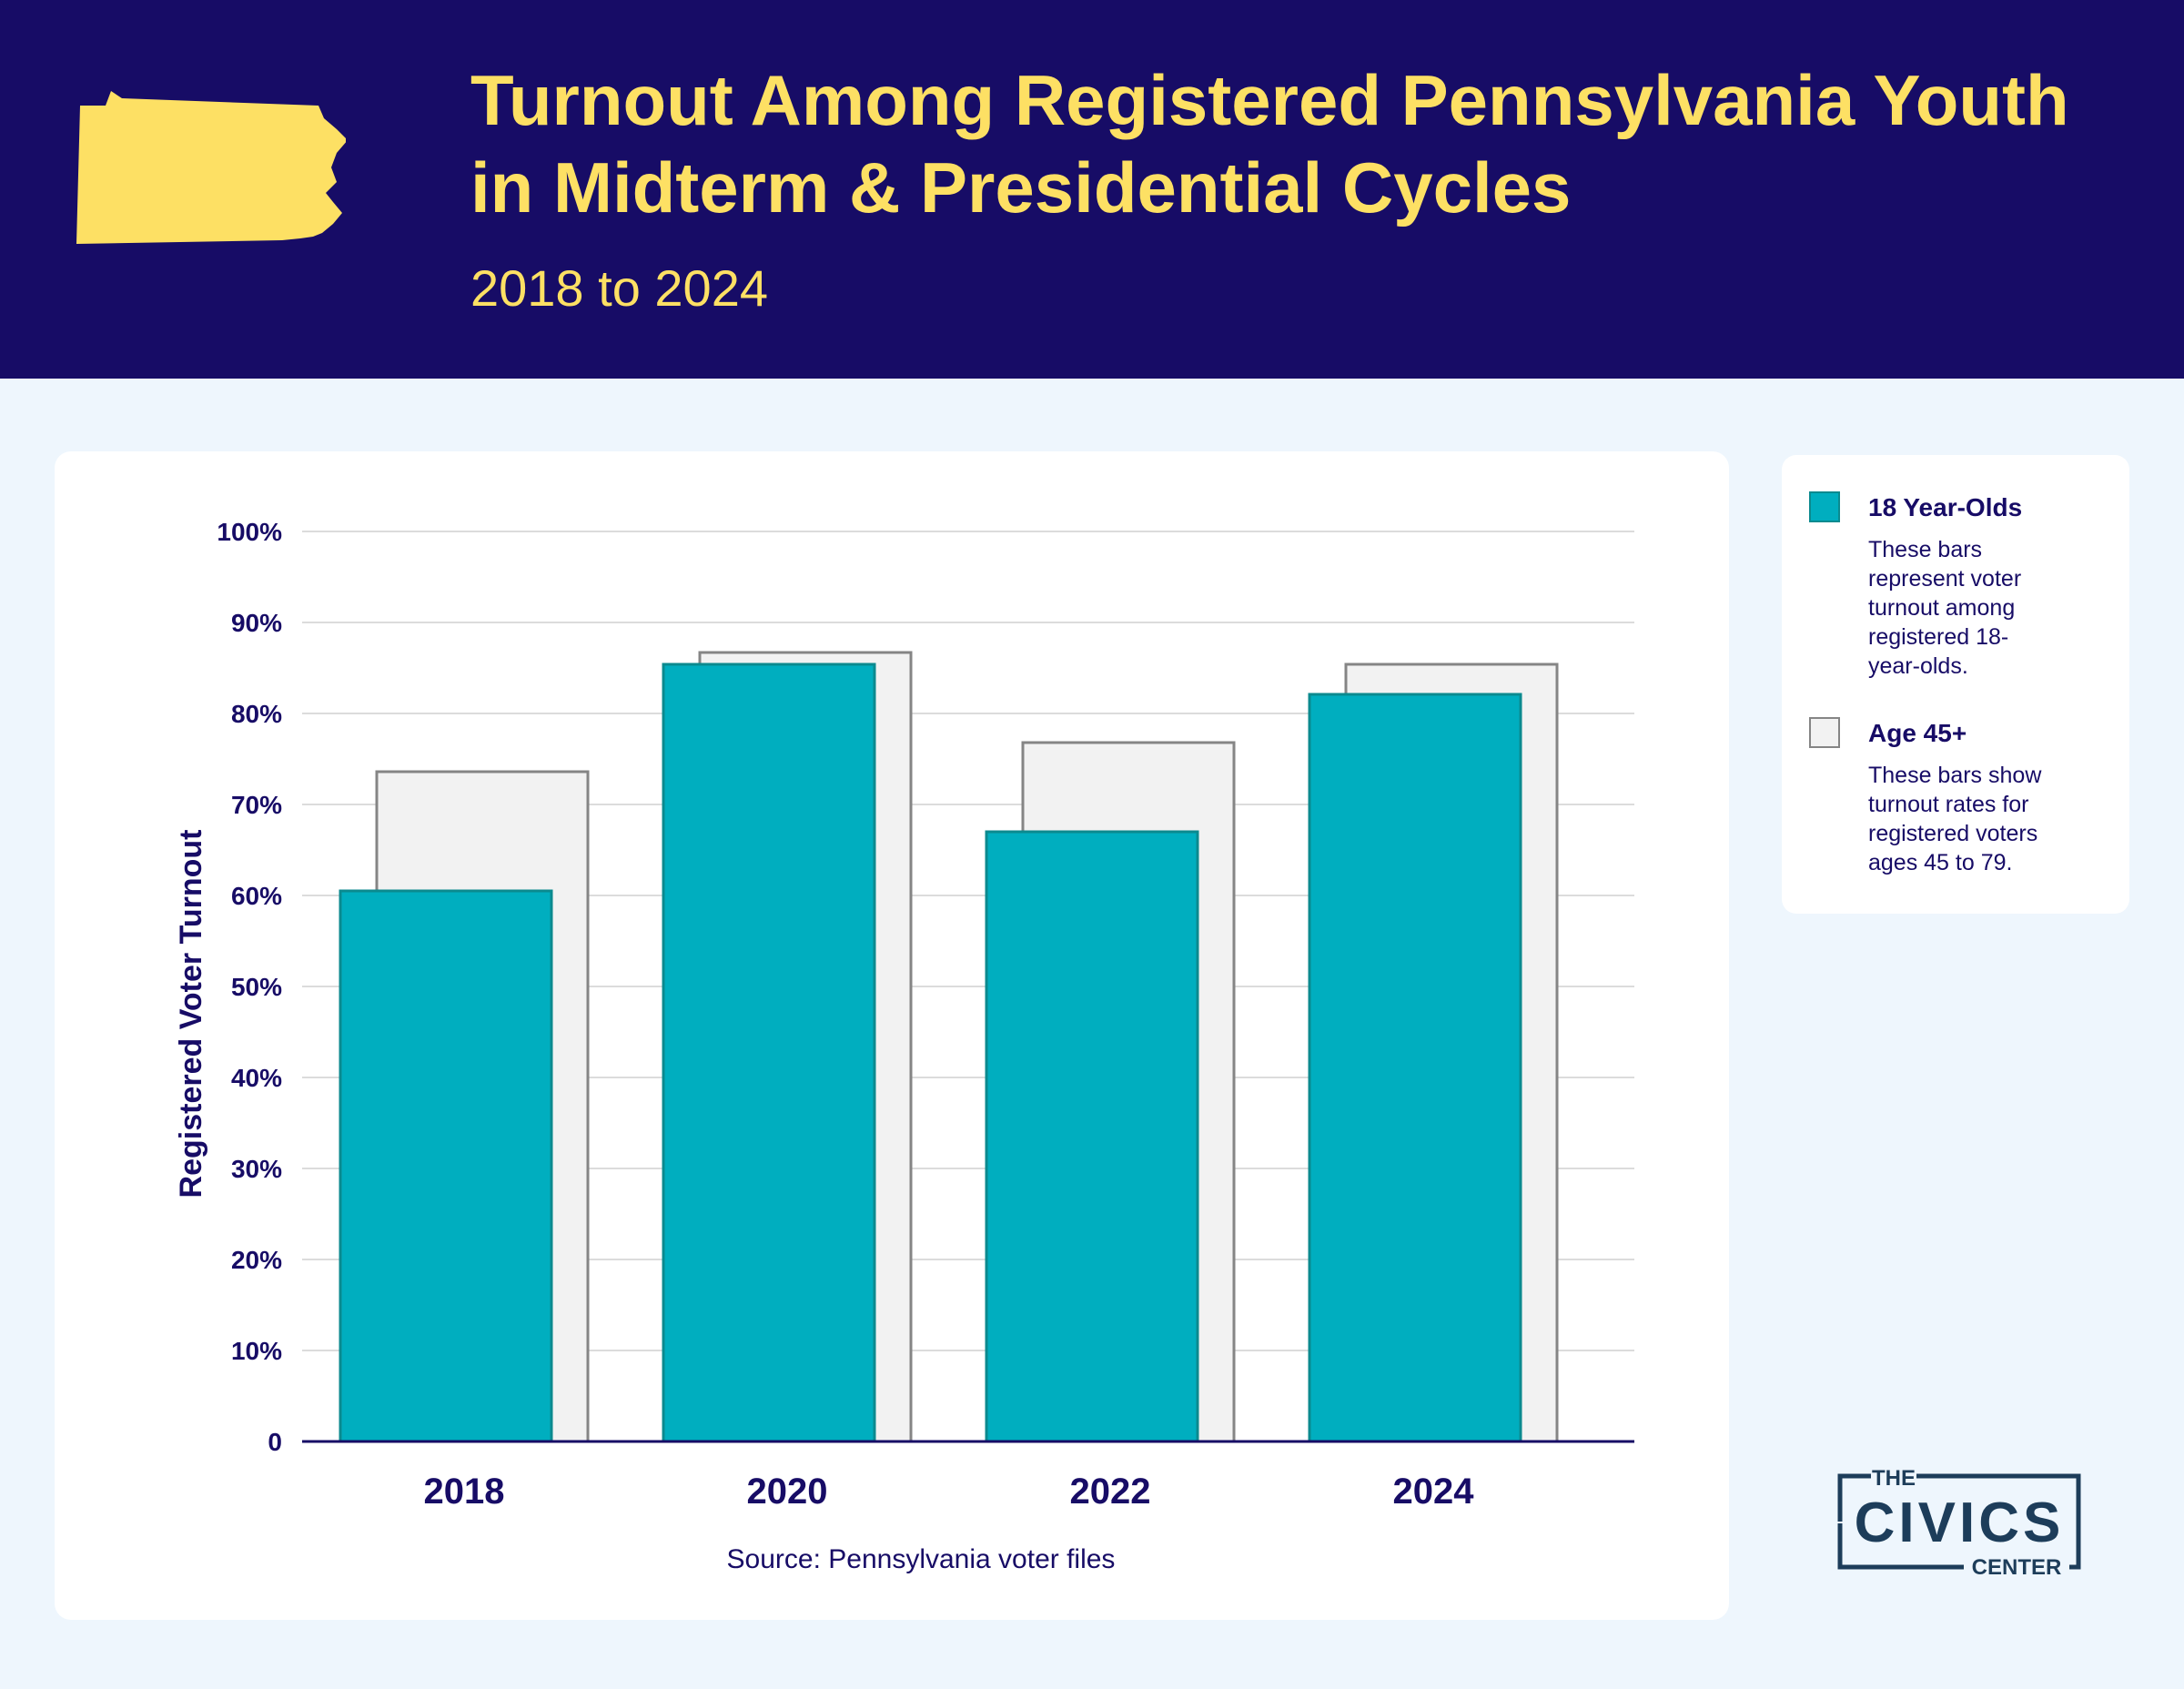 Image resolution: width=2184 pixels, height=1689 pixels. What do you see at coordinates (619, 288) in the screenshot?
I see `page-subtitle: 2018 to 2024` at bounding box center [619, 288].